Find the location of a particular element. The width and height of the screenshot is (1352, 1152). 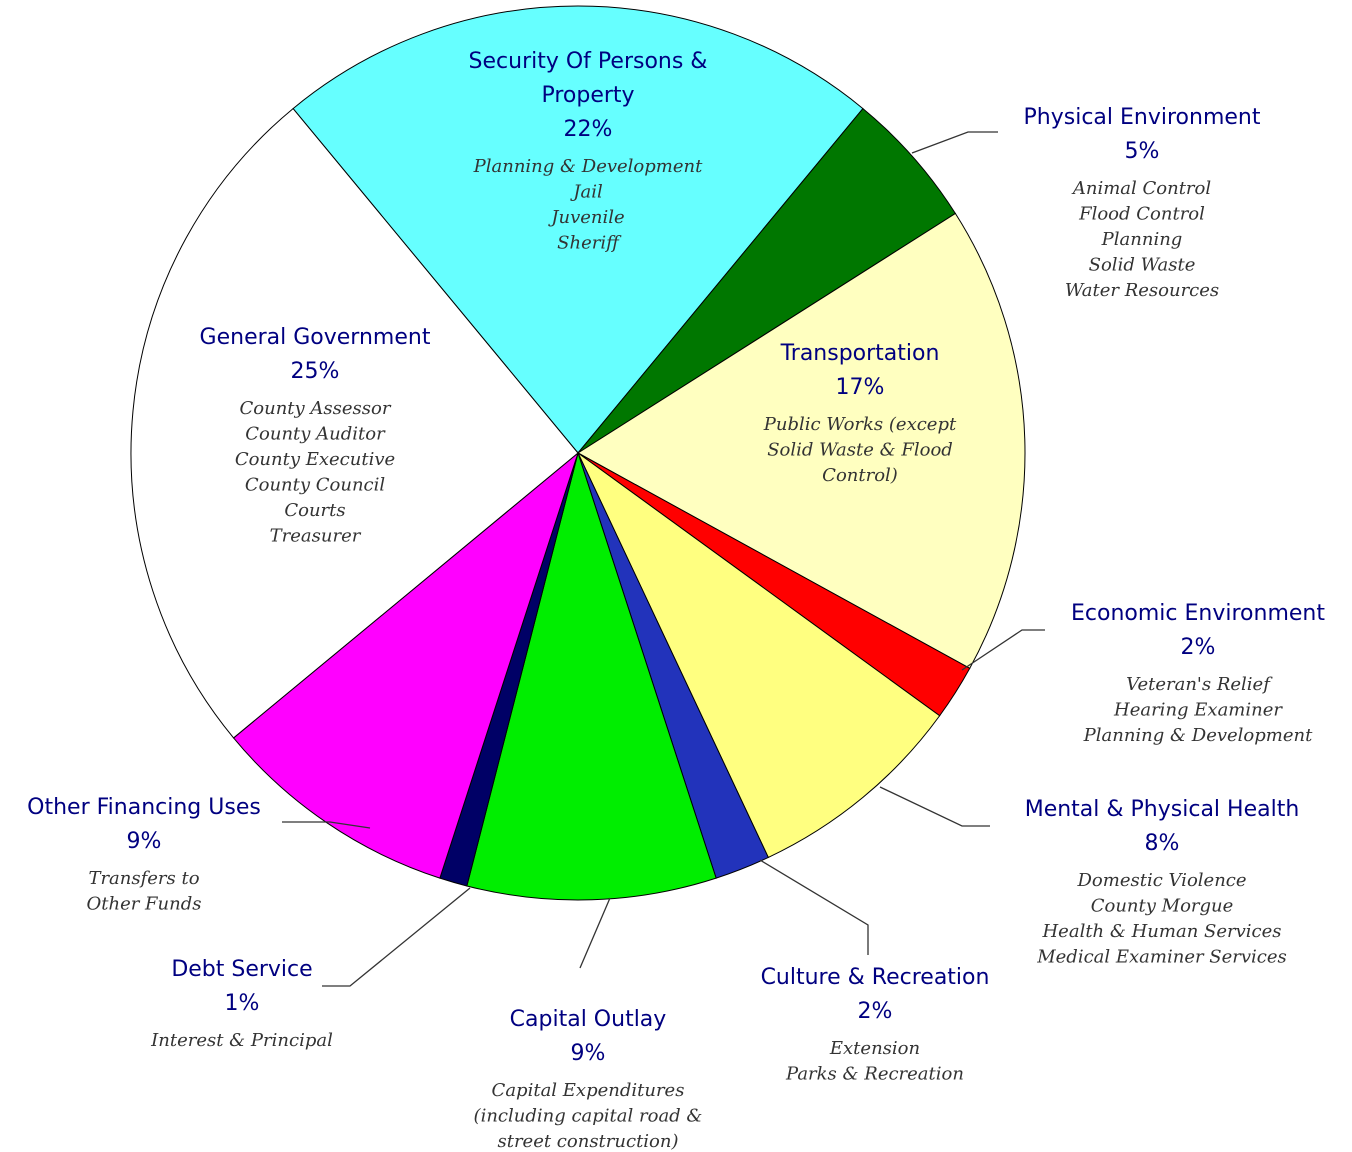

slice-description: Interest & Principal is located at coordinates (241, 1040).